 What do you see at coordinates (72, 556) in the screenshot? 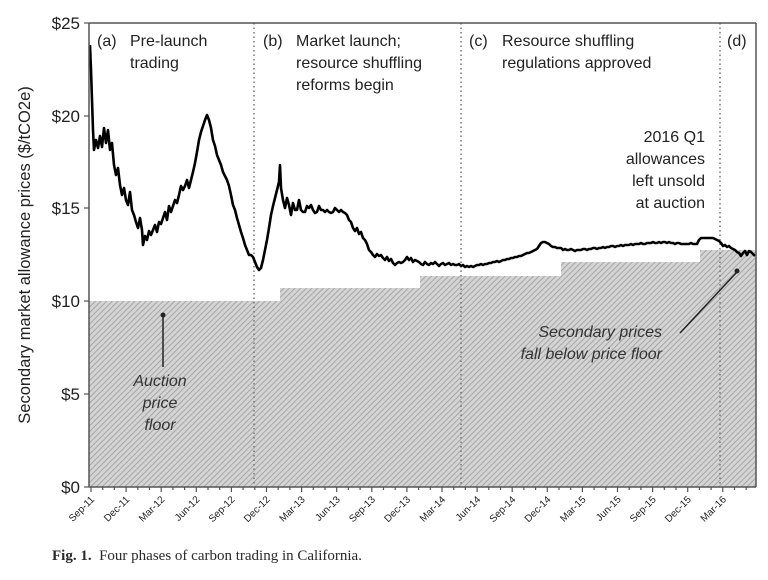
I see `caption-label: Fig. 1.` at bounding box center [72, 556].